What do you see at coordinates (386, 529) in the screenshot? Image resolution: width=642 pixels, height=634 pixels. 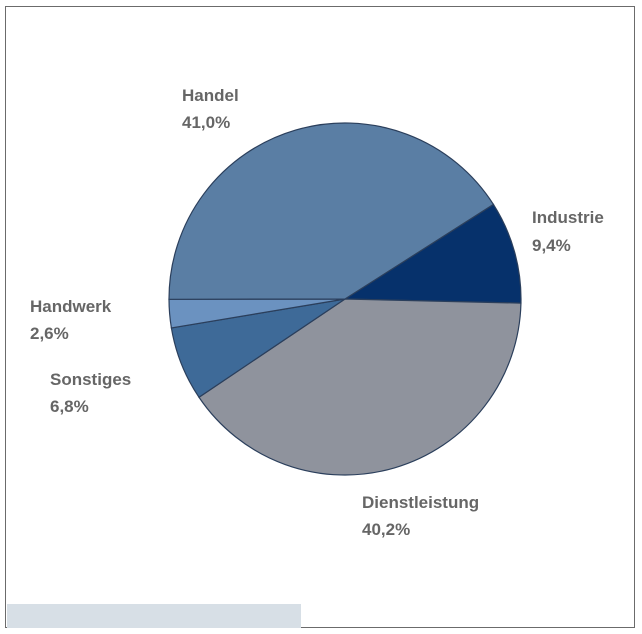 I see `dienstleistung-value-label: 40,2%` at bounding box center [386, 529].